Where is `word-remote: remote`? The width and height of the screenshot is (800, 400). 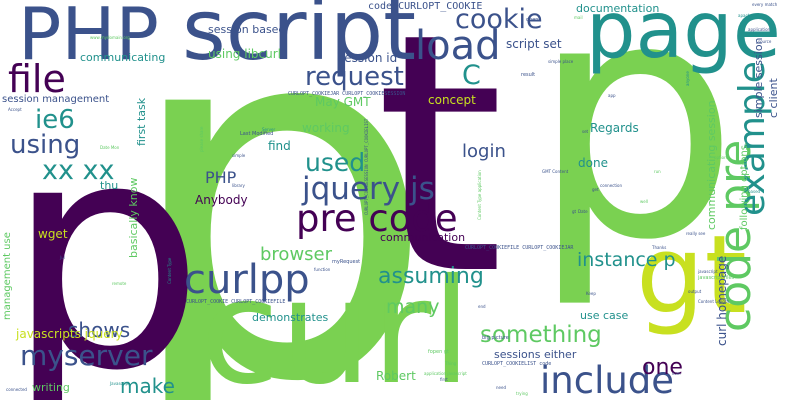
word-remote: remote is located at coordinates (119, 283).